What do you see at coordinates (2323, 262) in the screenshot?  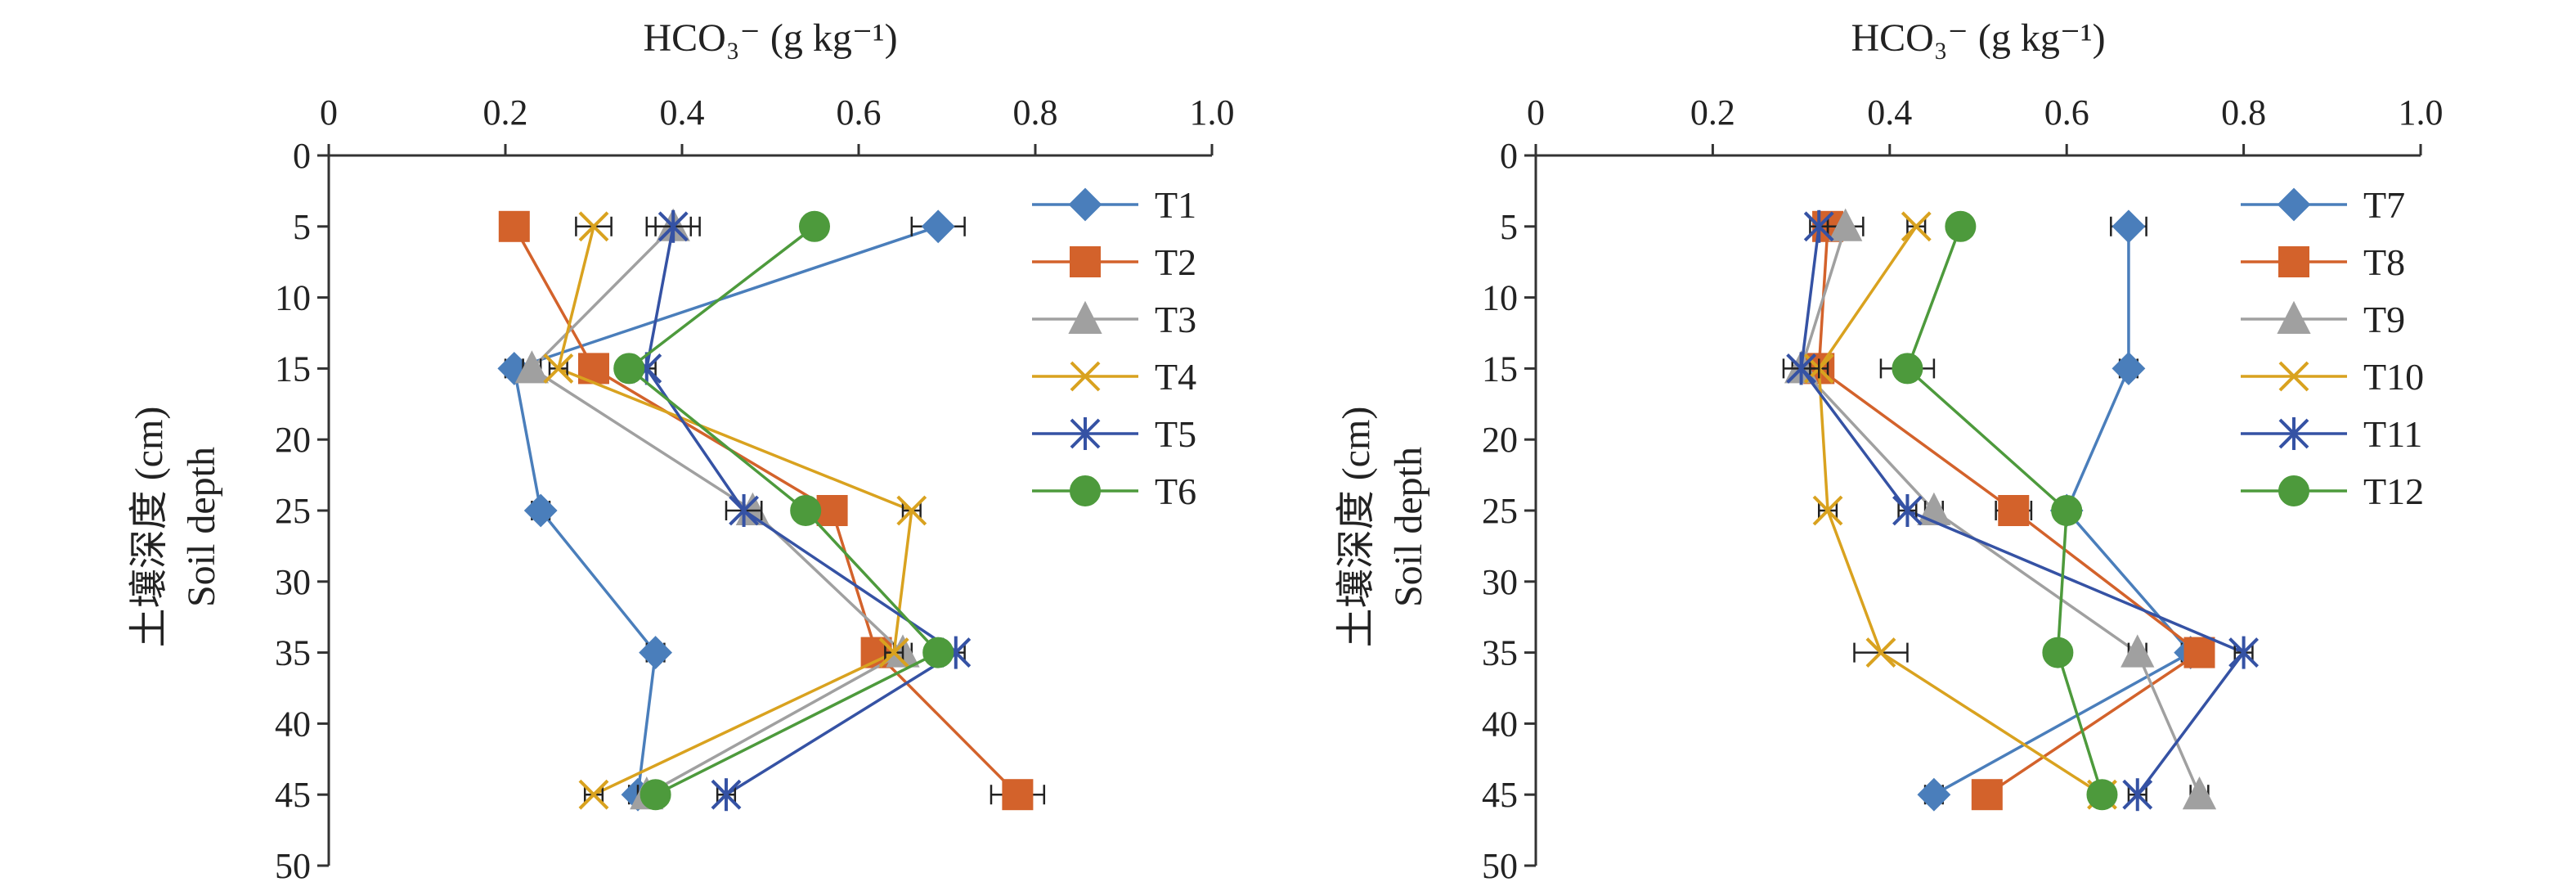 I see `legend-item-T8: T8` at bounding box center [2323, 262].